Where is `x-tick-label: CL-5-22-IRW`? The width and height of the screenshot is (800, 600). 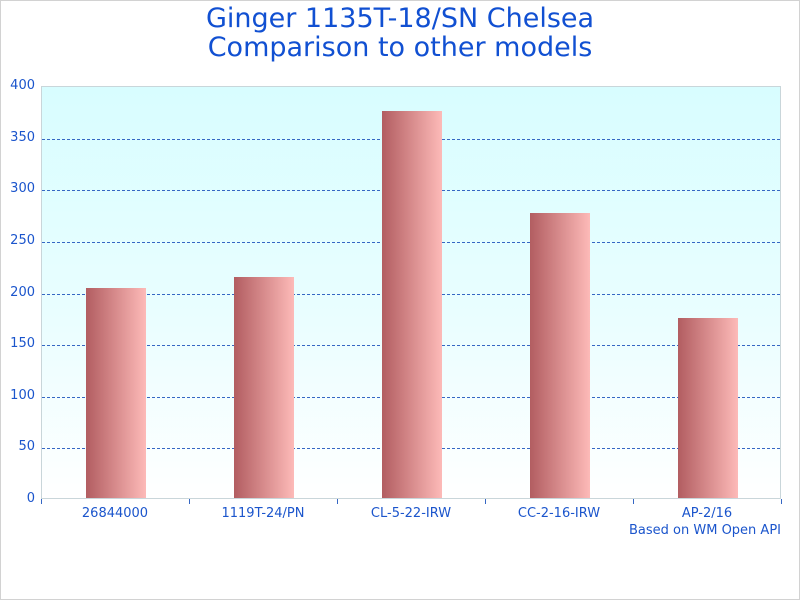 x-tick-label: CL-5-22-IRW is located at coordinates (411, 513).